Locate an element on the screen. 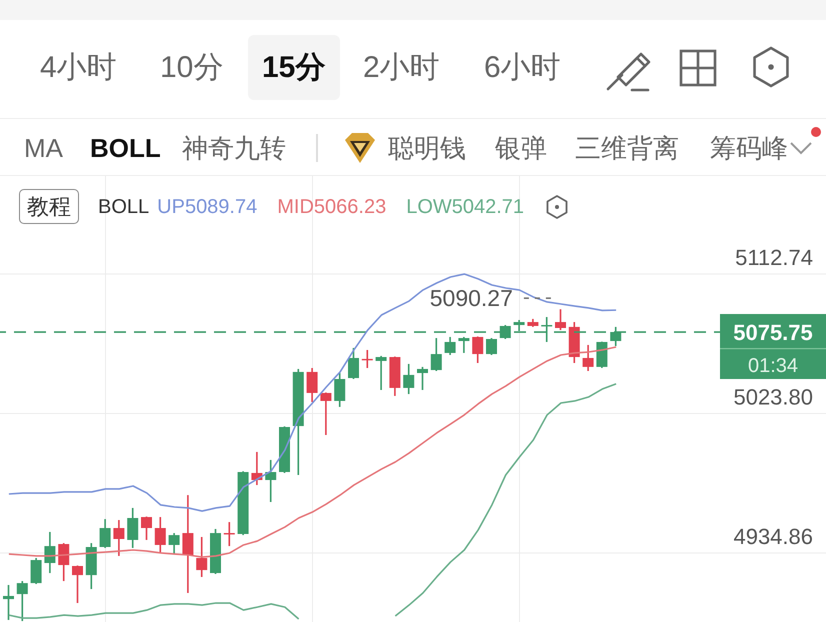 The image size is (826, 622). text: UP5089.74 is located at coordinates (207, 206).